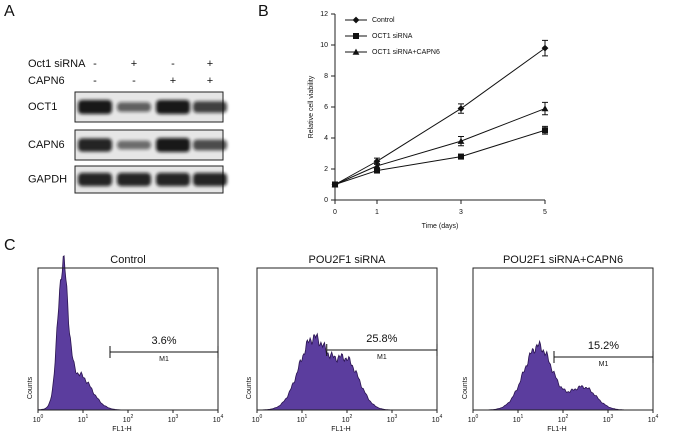 The image size is (680, 440). Describe the element at coordinates (46, 145) in the screenshot. I see `blot-label: CAPN6` at that location.